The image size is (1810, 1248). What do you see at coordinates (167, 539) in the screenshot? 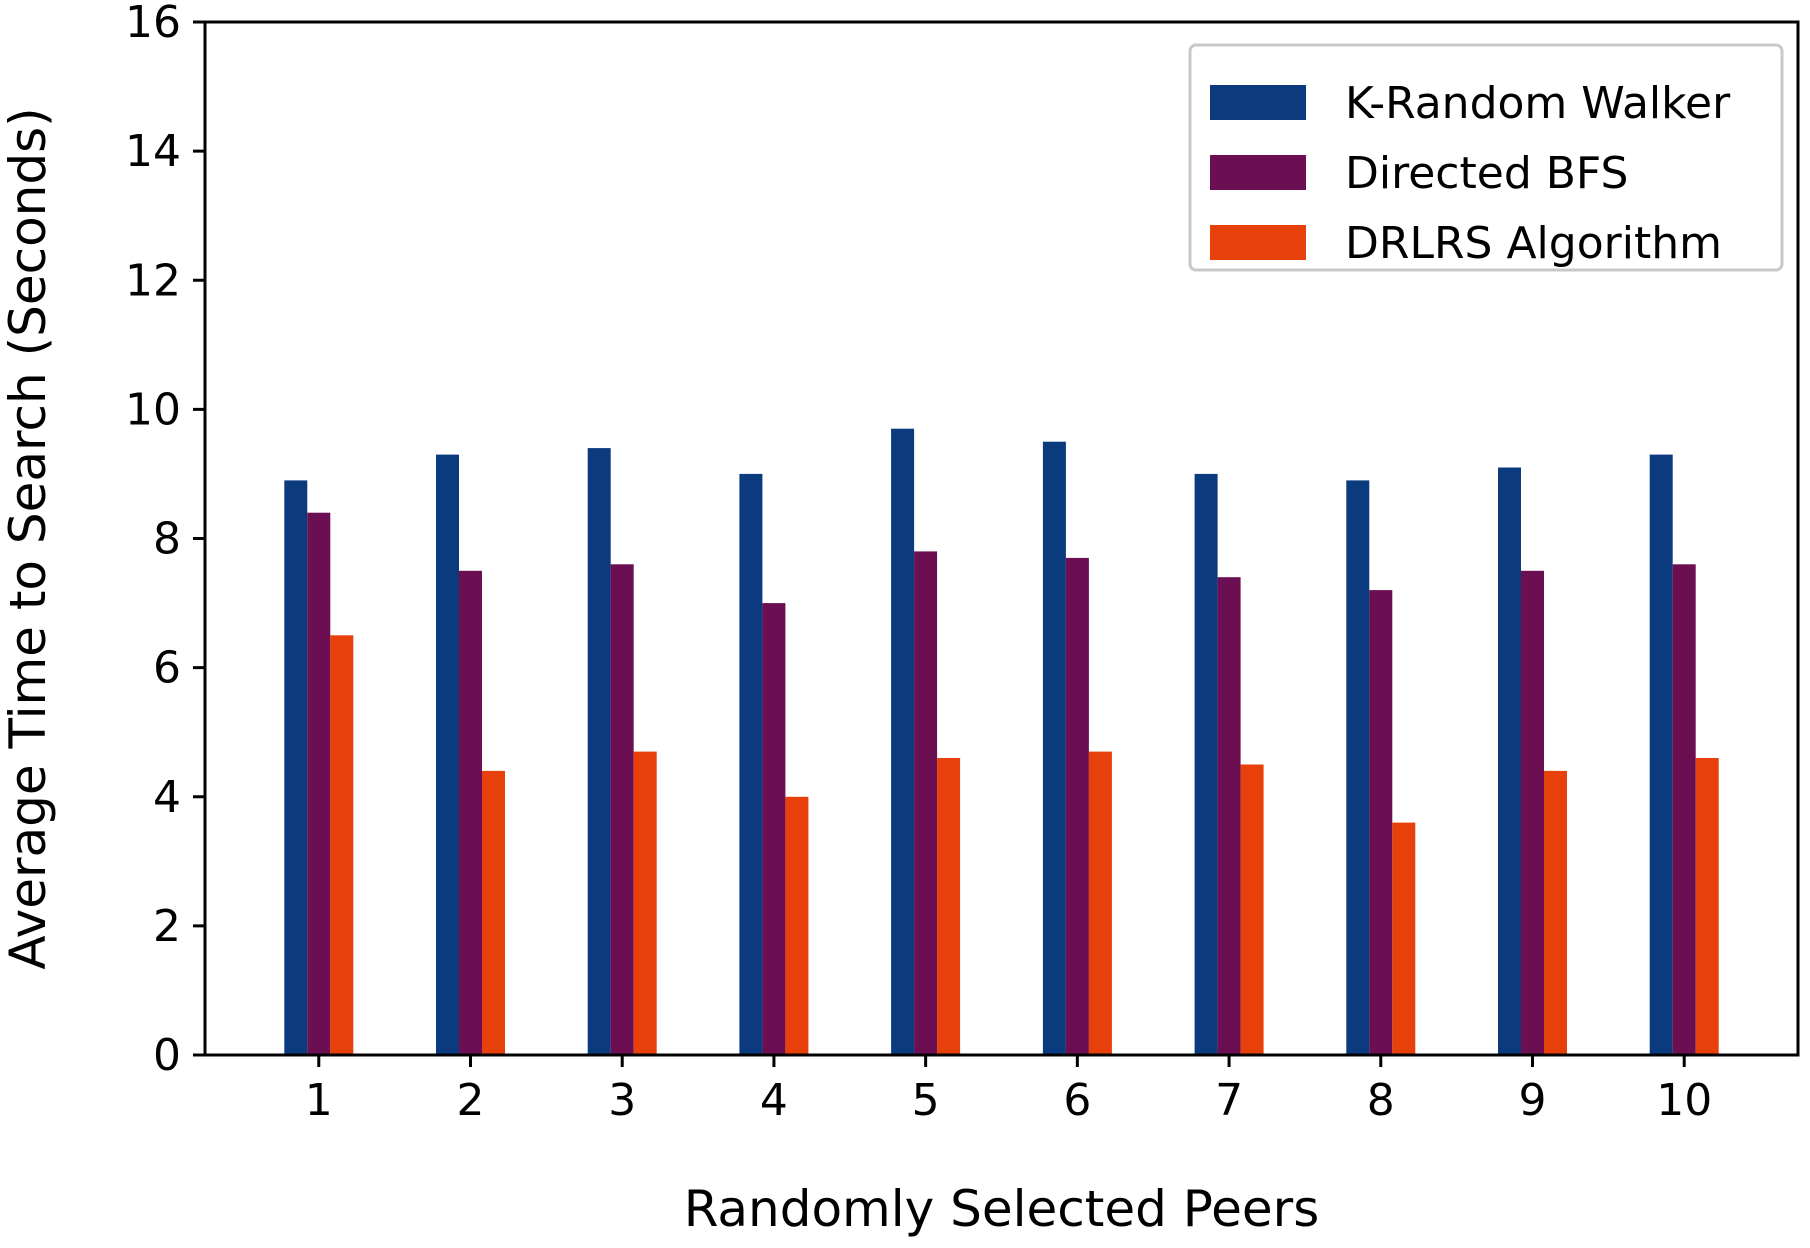
I see `y-tick-label: 8` at bounding box center [167, 539].